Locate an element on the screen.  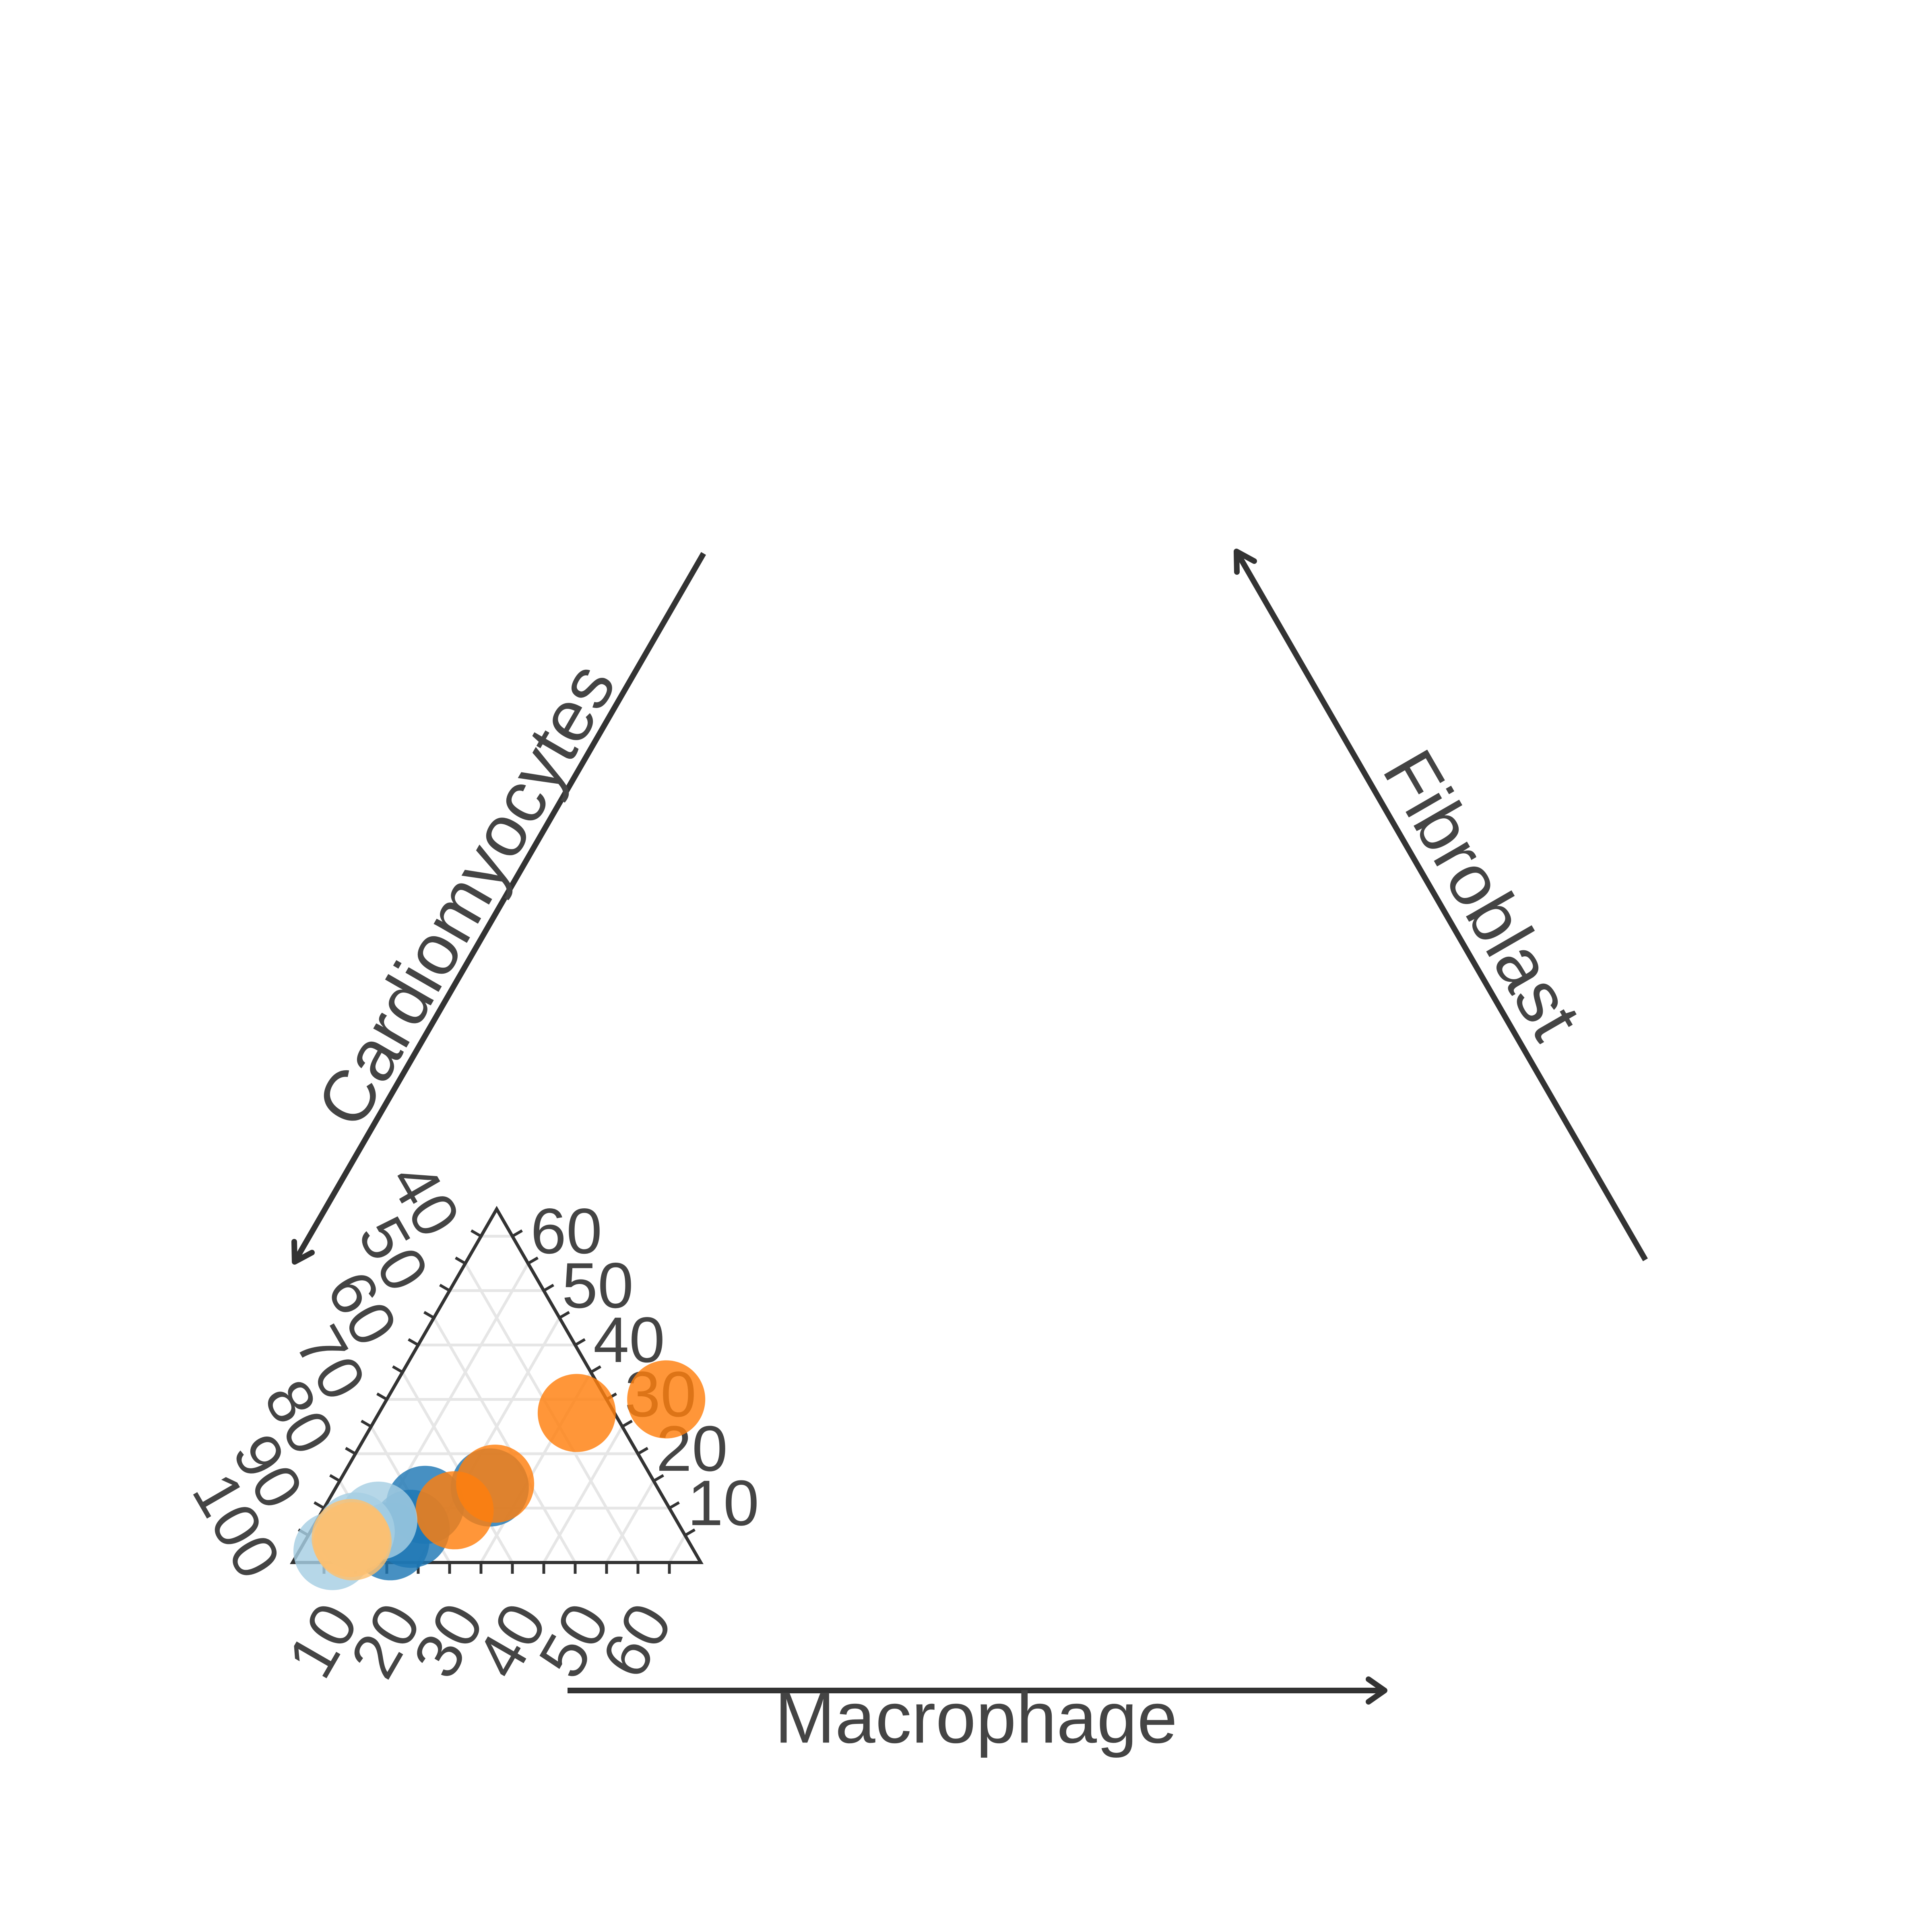
data-points is located at coordinates (499, 1475).